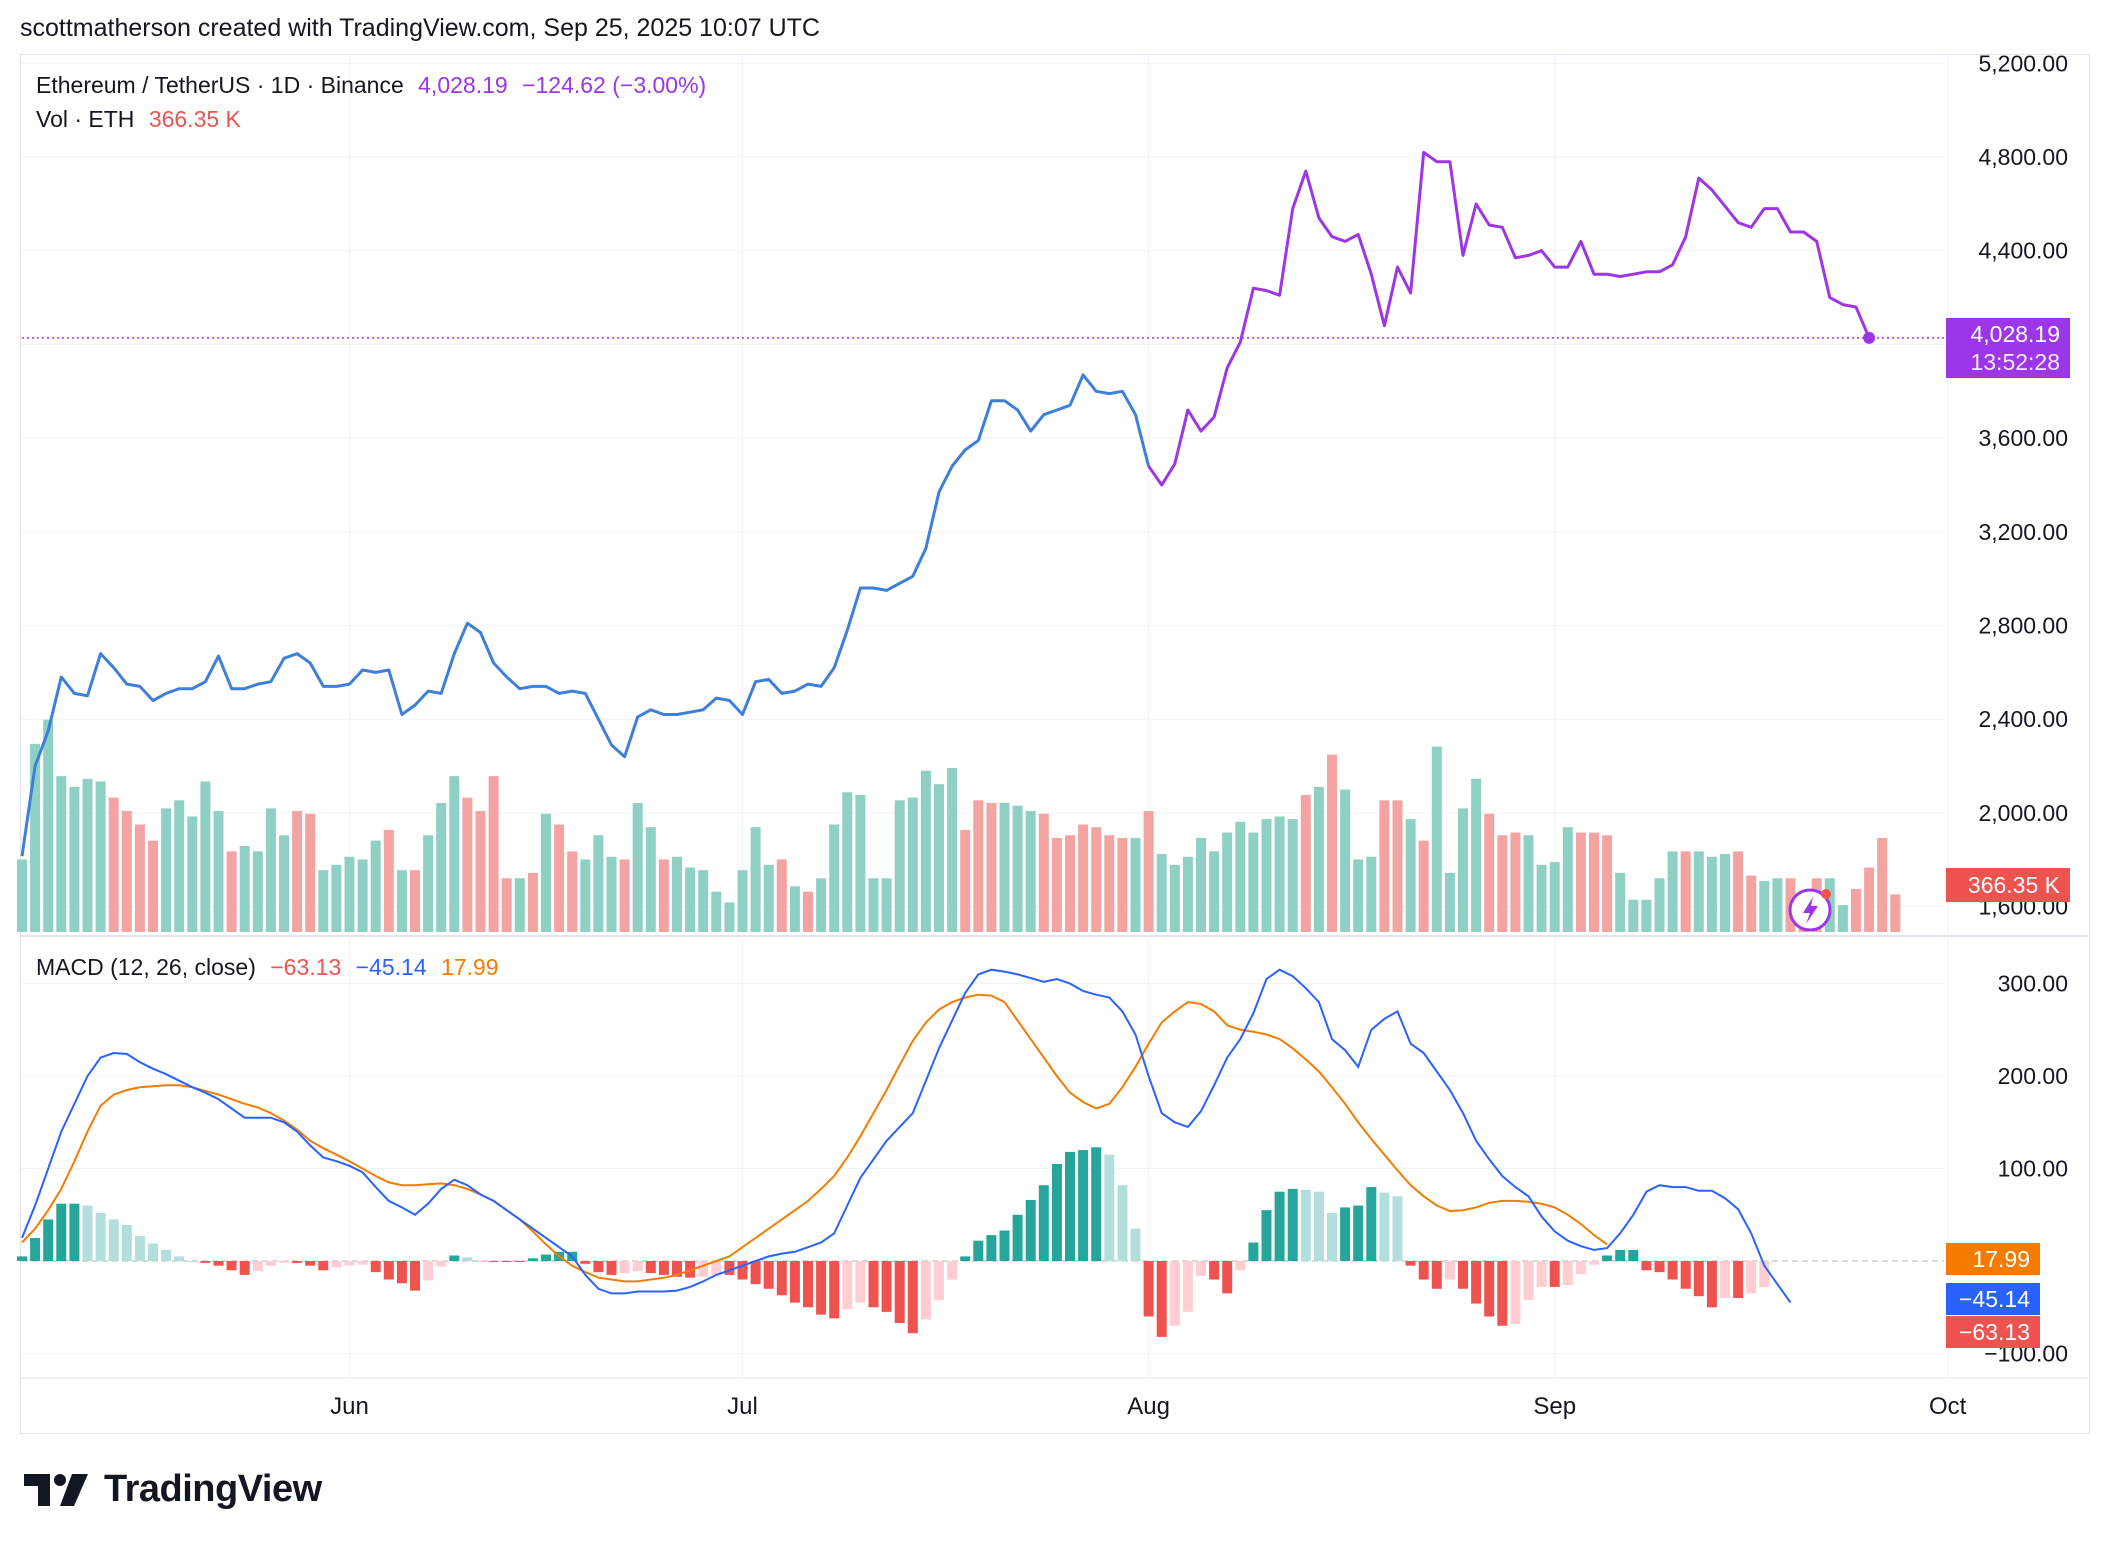 This screenshot has height=1552, width=2108. I want to click on macd-signal-value: 17.99, so click(470, 967).